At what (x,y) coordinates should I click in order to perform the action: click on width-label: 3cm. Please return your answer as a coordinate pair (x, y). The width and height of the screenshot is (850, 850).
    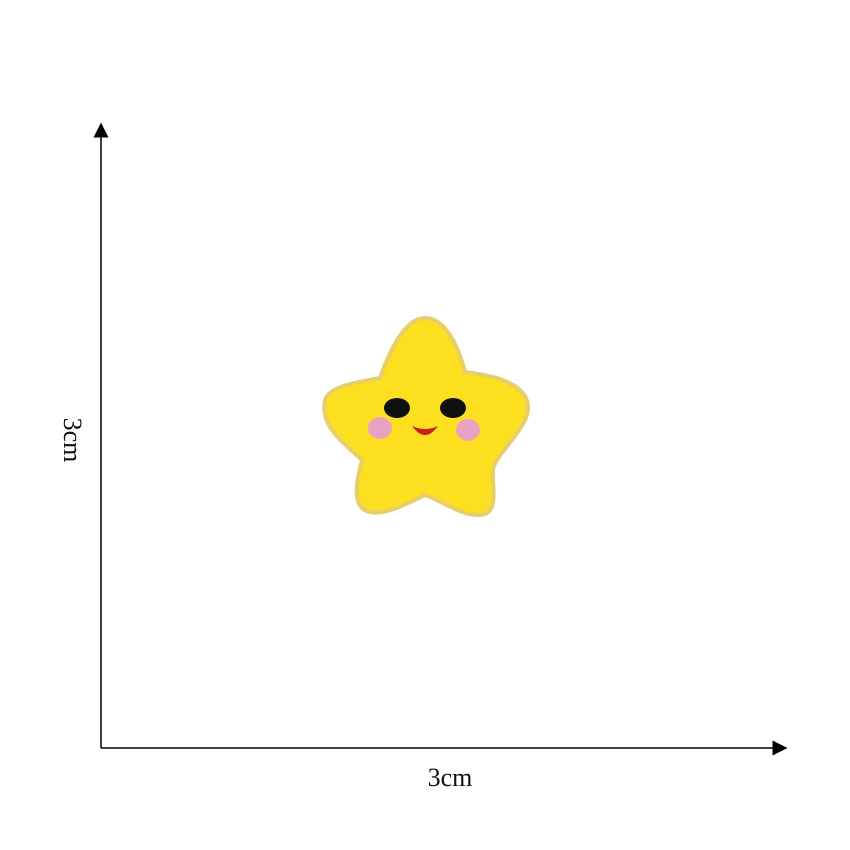
    Looking at the image, I should click on (450, 777).